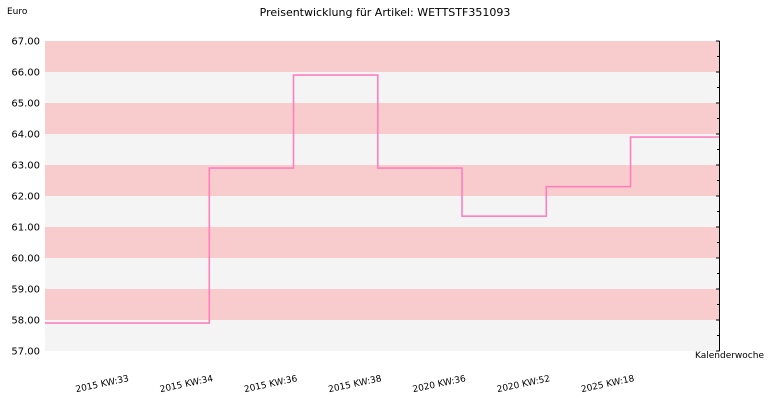 The image size is (770, 400). What do you see at coordinates (25, 197) in the screenshot?
I see `y-tick-label: 62.00` at bounding box center [25, 197].